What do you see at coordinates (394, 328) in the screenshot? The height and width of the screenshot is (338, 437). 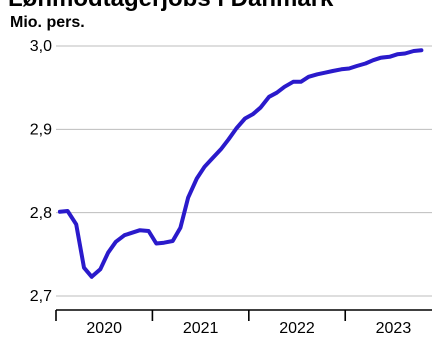 I see `x-tick-label-2023: 2023` at bounding box center [394, 328].